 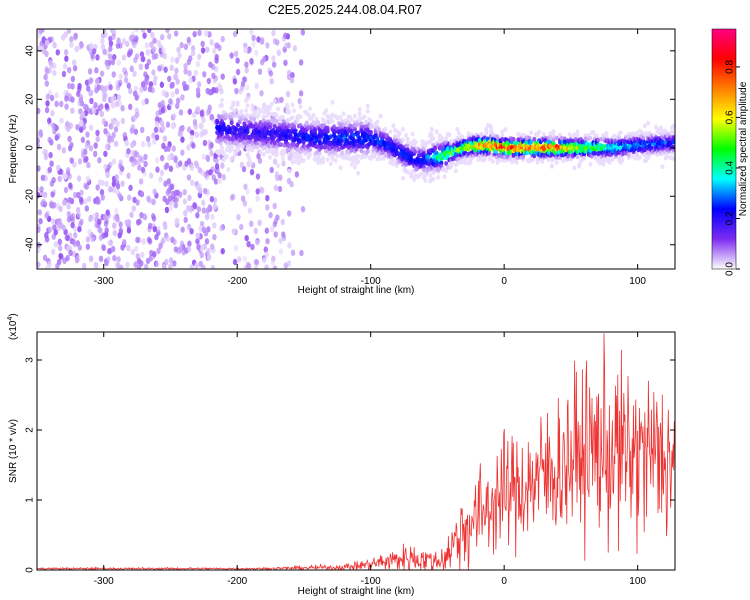 I want to click on spectrogram-x-label: Height of straight line (km), so click(x=356, y=290).